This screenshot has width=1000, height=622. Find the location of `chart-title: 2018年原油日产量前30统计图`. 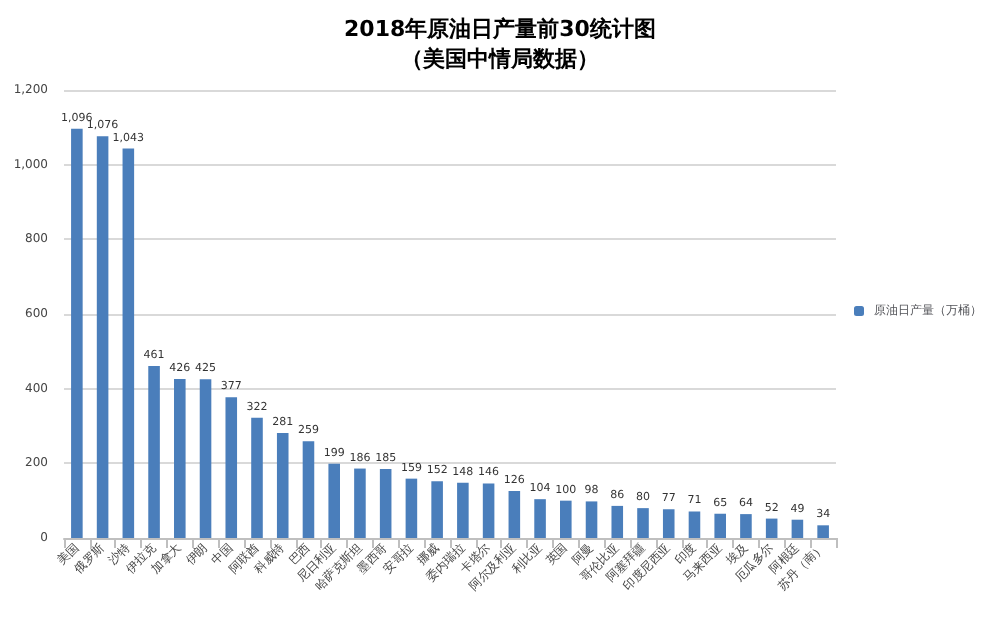

chart-title: 2018年原油日产量前30统计图 is located at coordinates (500, 29).